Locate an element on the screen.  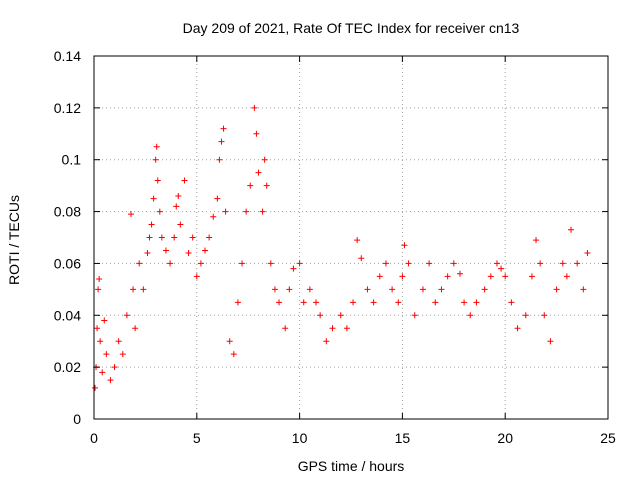
x-tick-label: 15 is located at coordinates (403, 438).